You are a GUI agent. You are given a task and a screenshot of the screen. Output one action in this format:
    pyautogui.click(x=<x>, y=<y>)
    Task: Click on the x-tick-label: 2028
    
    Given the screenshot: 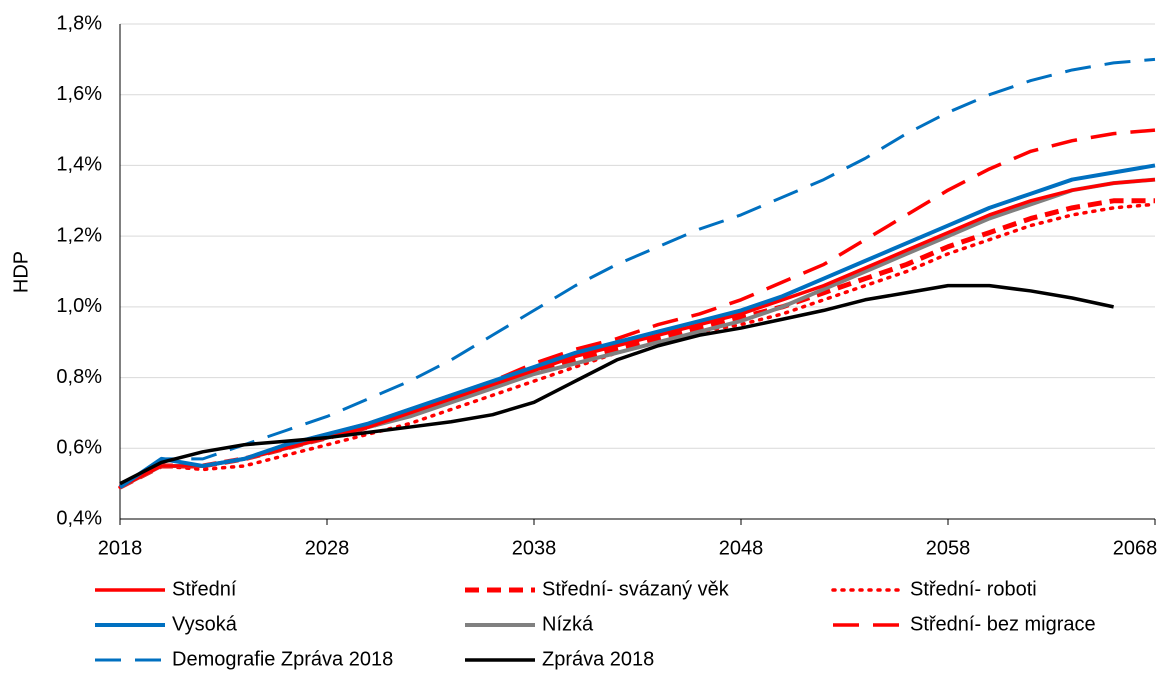 What is the action you would take?
    pyautogui.click(x=327, y=548)
    